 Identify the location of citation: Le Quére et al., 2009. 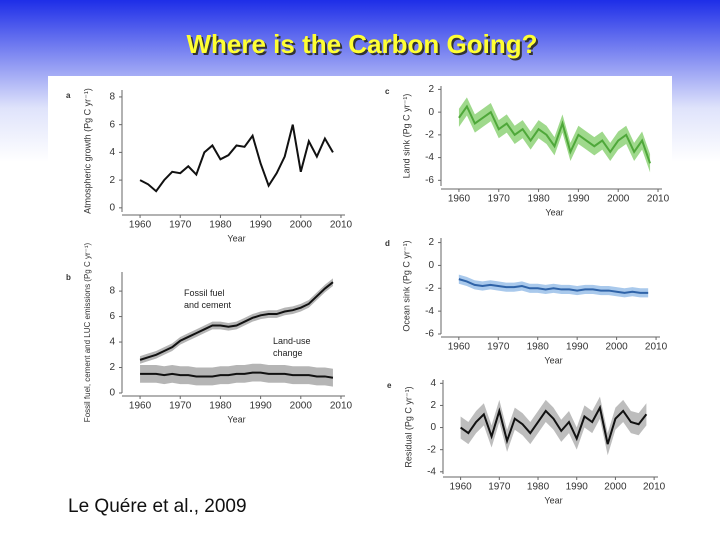
(157, 506).